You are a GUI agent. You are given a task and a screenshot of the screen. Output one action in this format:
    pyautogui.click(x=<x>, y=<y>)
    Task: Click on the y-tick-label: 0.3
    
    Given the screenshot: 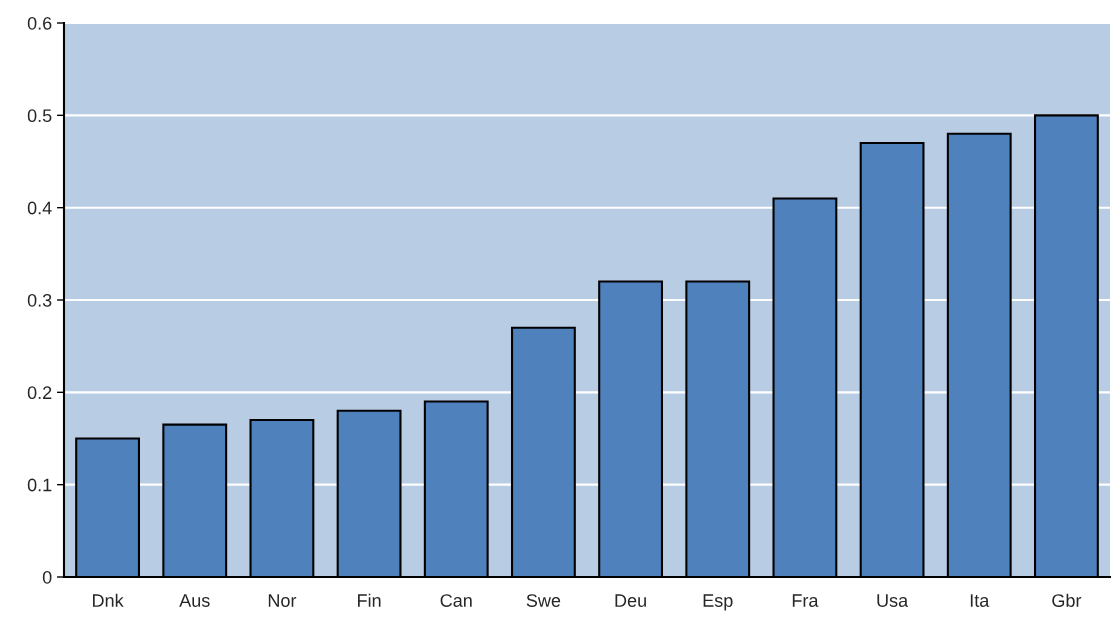 What is the action you would take?
    pyautogui.click(x=39, y=300)
    